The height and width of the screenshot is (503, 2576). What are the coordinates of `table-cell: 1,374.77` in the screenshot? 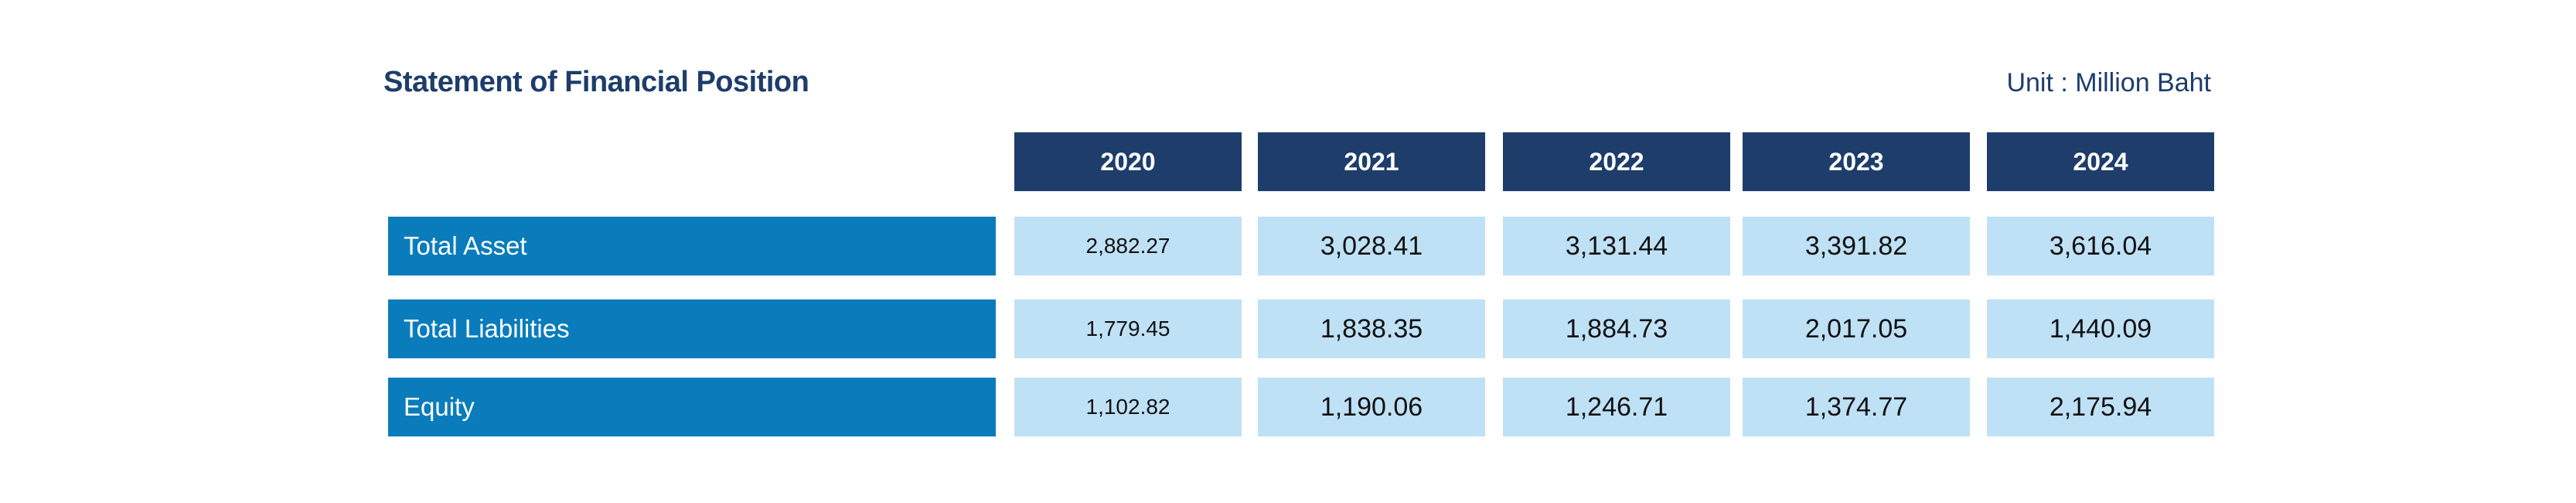 It's located at (1857, 407).